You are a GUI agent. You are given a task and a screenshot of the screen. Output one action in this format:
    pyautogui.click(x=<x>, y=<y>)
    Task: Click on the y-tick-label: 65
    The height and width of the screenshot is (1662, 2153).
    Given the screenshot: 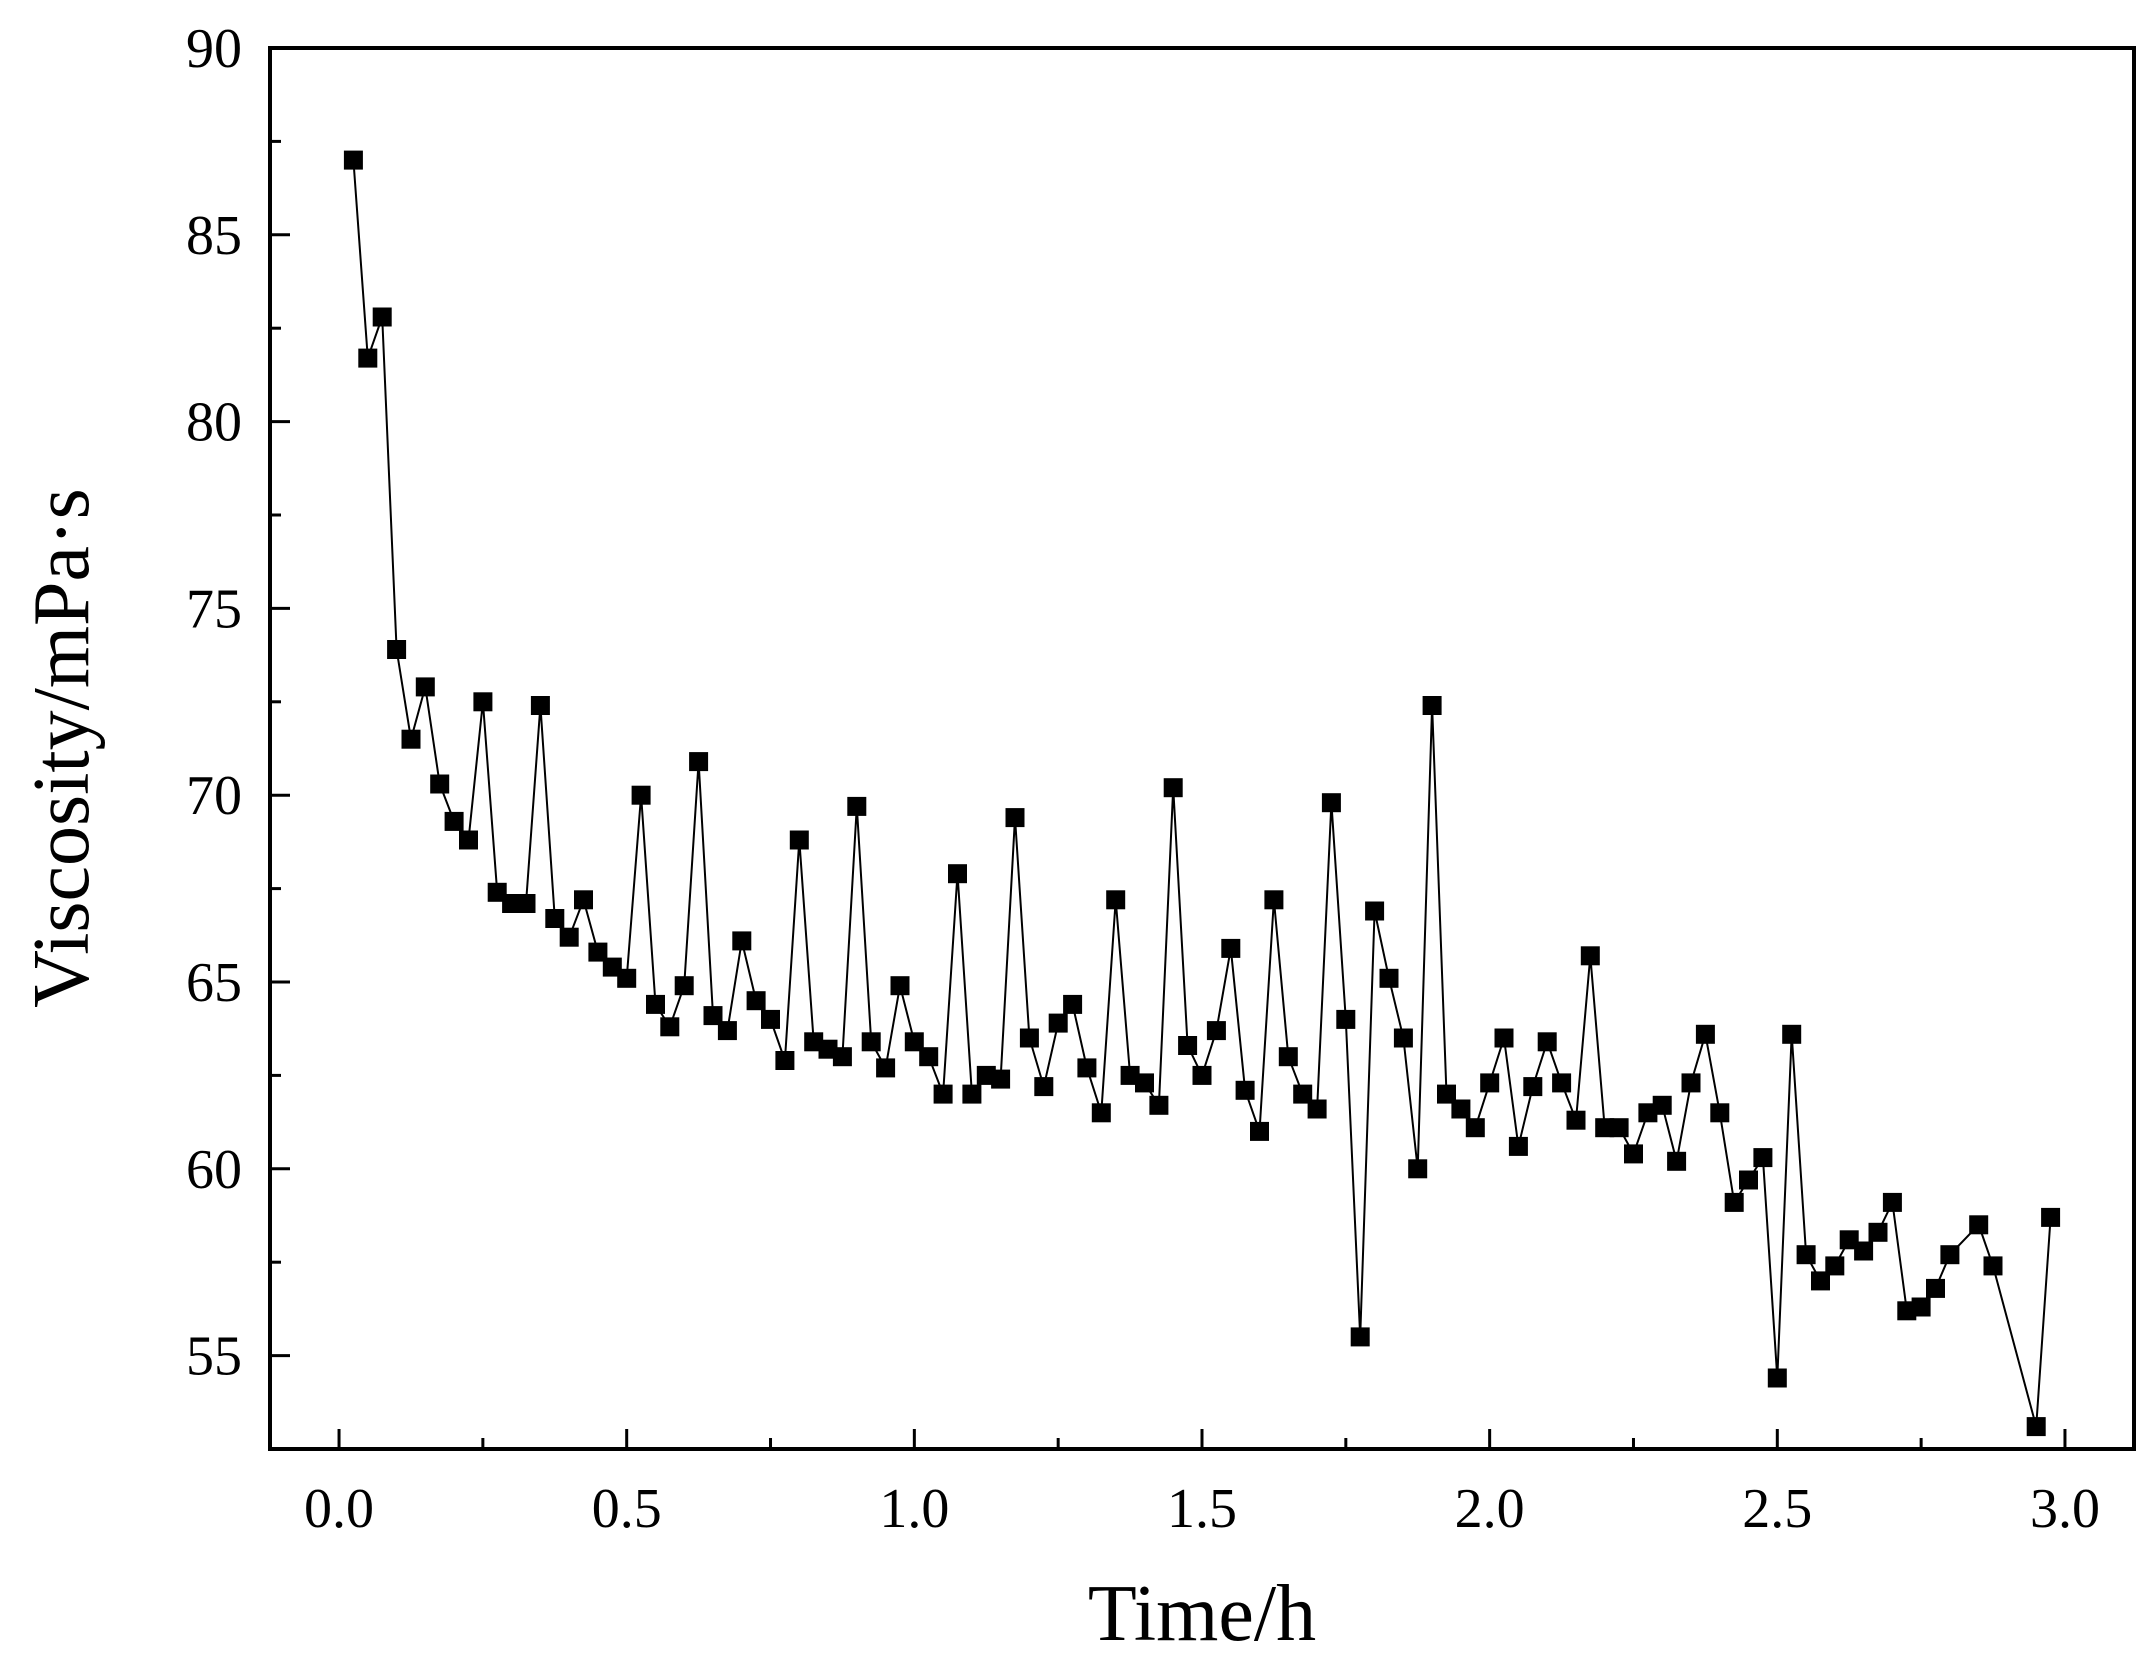 What is the action you would take?
    pyautogui.click(x=214, y=983)
    